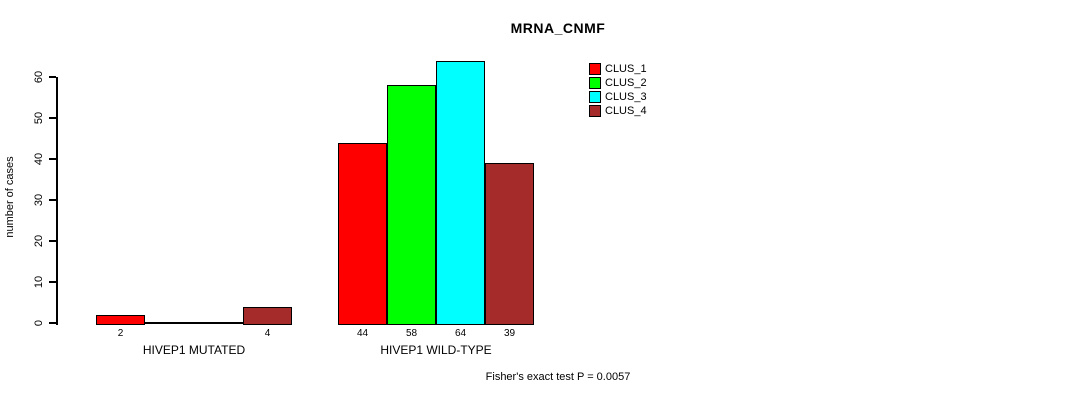 The width and height of the screenshot is (1090, 400). What do you see at coordinates (169, 323) in the screenshot?
I see `bar-clus_2-zero` at bounding box center [169, 323].